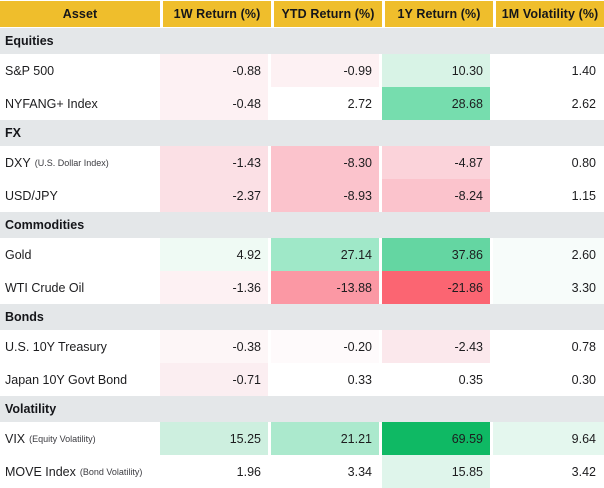  Describe the element at coordinates (62, 438) in the screenshot. I see `asset-name-subtitle: (Equity Volatility)` at that location.